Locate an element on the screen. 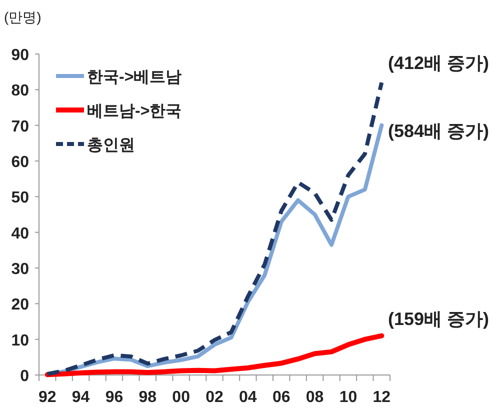  x-tick-label: 00 is located at coordinates (181, 397).